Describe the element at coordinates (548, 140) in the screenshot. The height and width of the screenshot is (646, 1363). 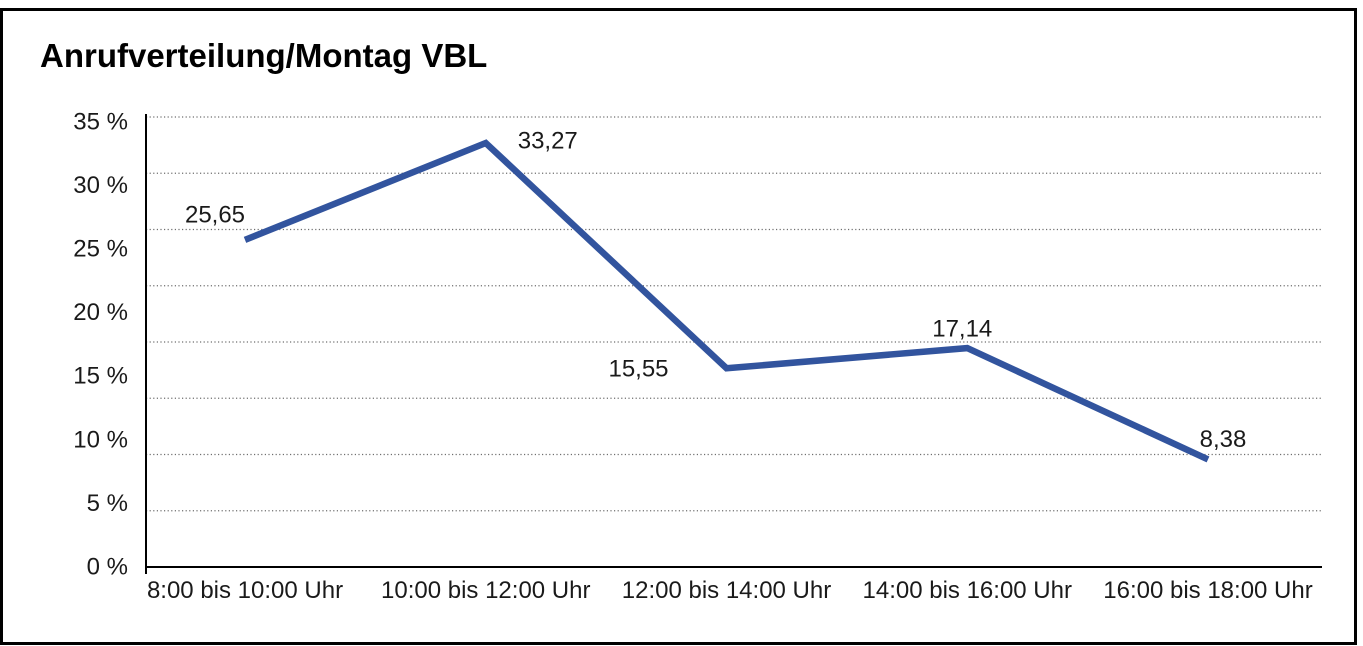
I see `data-point-label: 33,27` at that location.